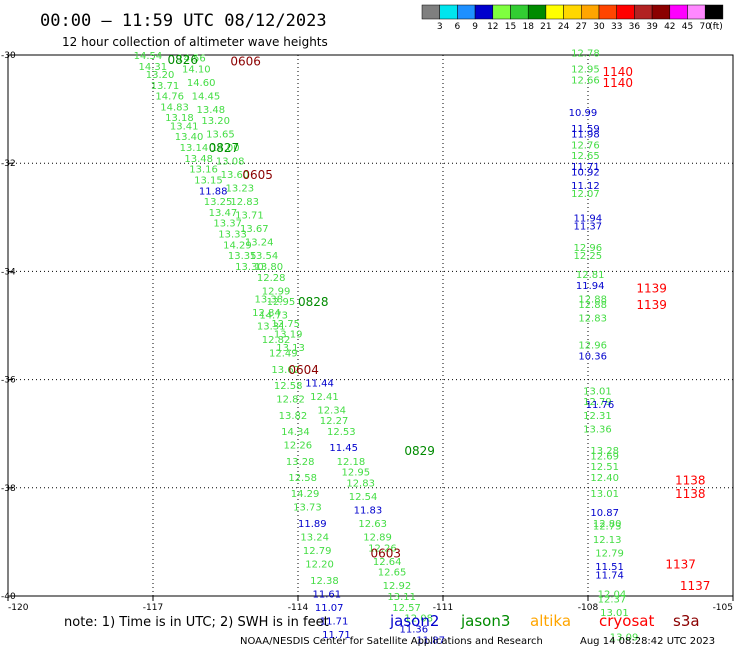  Describe the element at coordinates (203, 170) in the screenshot. I see `wave-height-point: 13.16` at that location.